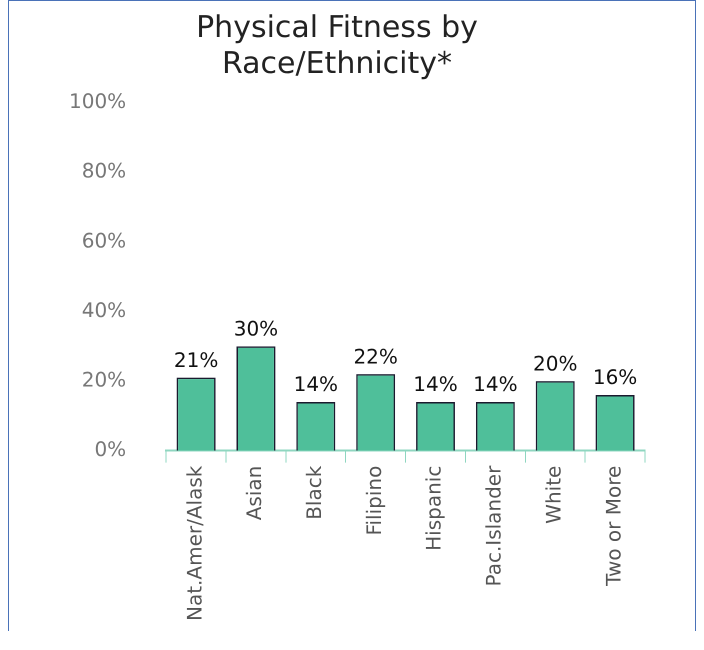 The height and width of the screenshot is (650, 704). What do you see at coordinates (104, 240) in the screenshot?
I see `y-tick-label: 60%` at bounding box center [104, 240].